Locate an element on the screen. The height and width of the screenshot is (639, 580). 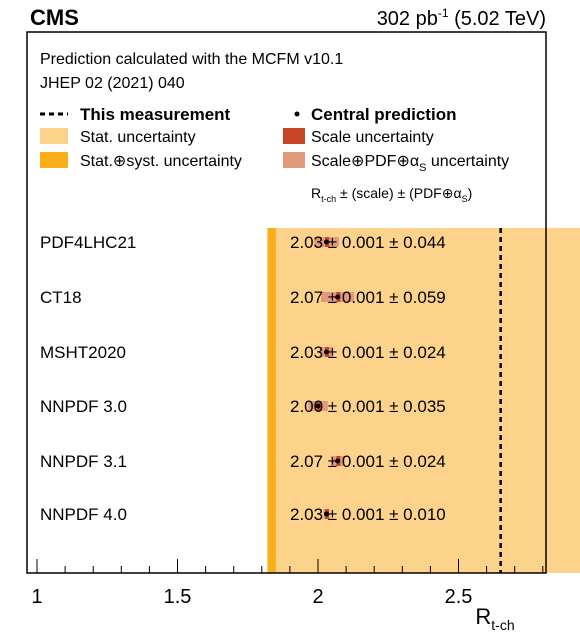
prediction-value-label: 2.07 ± 0.001 ± 0.024 is located at coordinates (368, 461).